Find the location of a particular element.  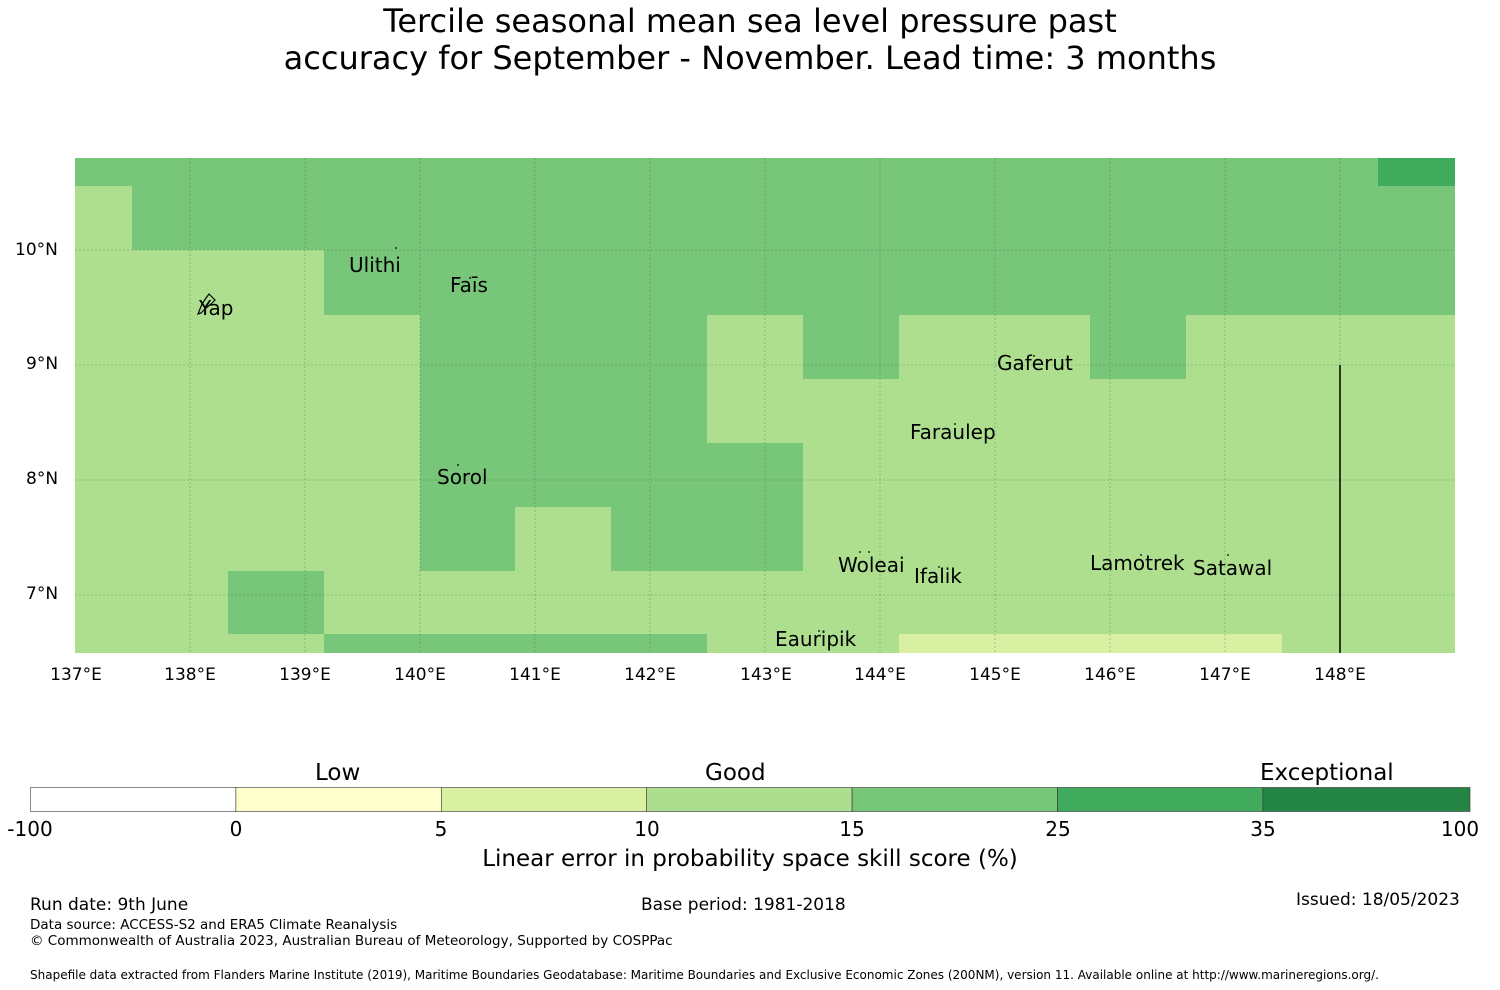

place-label-sorol: Sorol is located at coordinates (462, 477).